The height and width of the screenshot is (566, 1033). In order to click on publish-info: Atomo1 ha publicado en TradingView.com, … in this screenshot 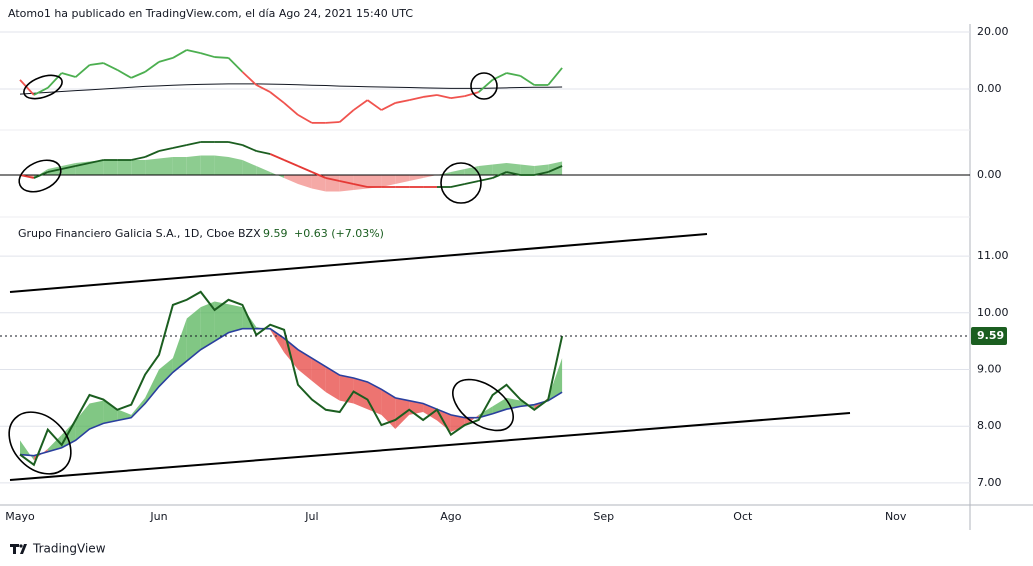, I will do `click(210, 13)`.